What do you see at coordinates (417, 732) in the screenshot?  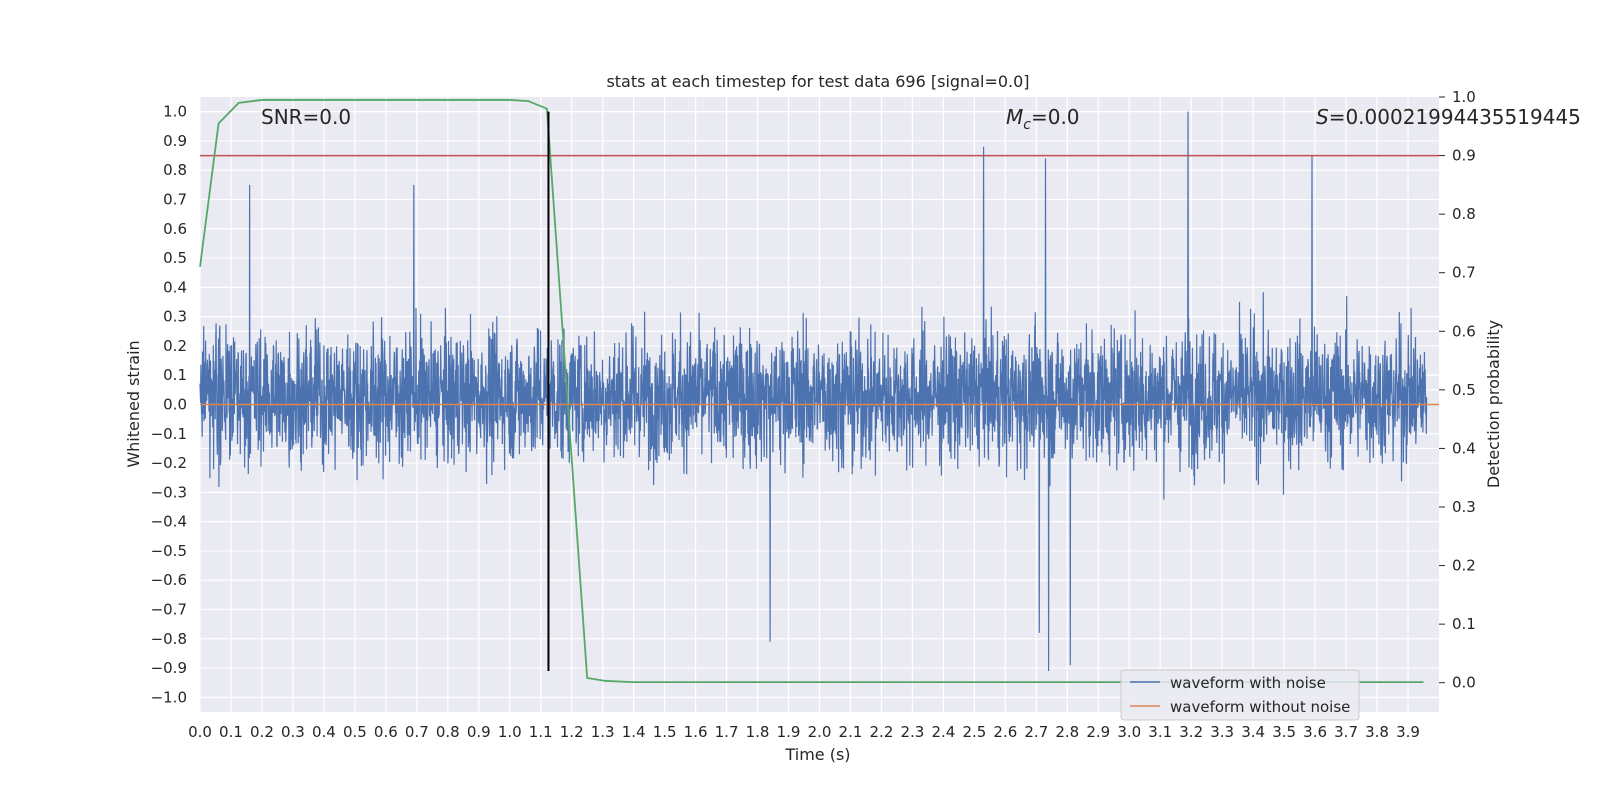 I see `x-tick-label: 0.7` at bounding box center [417, 732].